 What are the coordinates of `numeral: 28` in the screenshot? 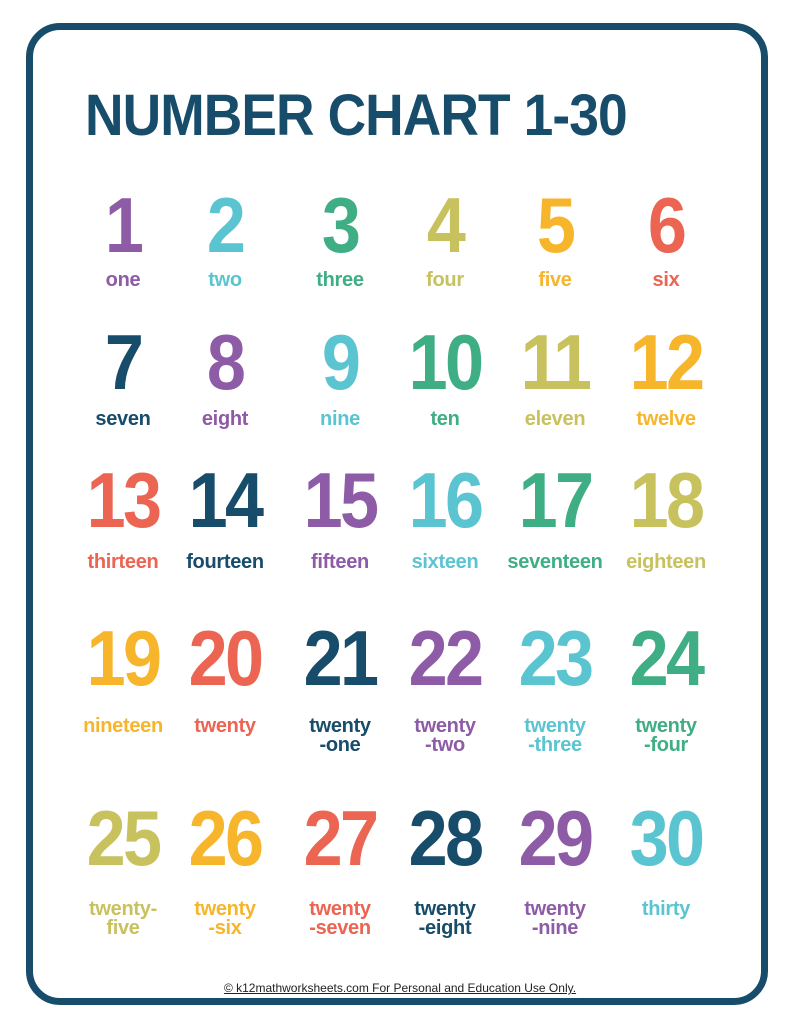 It's located at (446, 838).